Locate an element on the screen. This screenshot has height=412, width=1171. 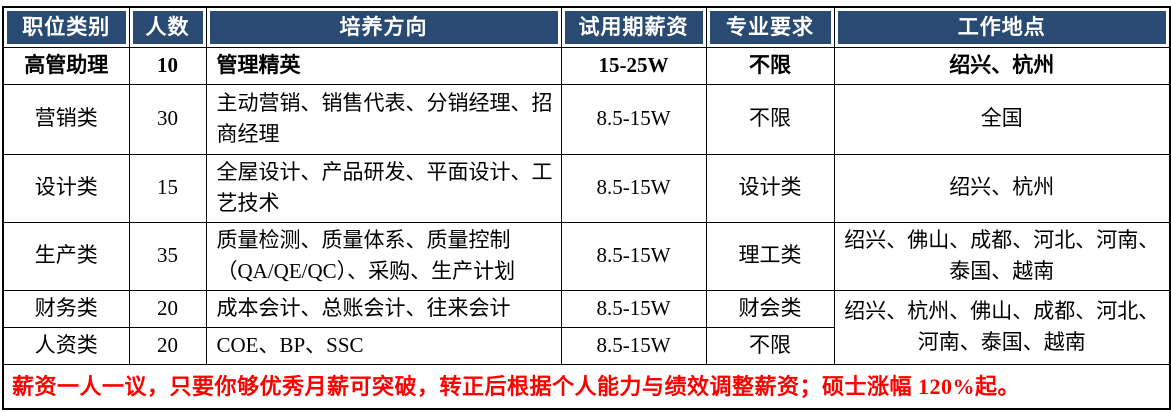
table-row-executive-assistant: 高管助理 10 管理精英 15-25W 不限 绍兴、杭州 is located at coordinates (586, 65).